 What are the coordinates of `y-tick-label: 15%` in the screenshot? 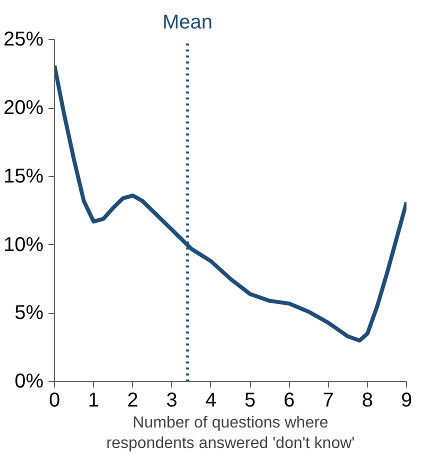 It's located at (23, 176).